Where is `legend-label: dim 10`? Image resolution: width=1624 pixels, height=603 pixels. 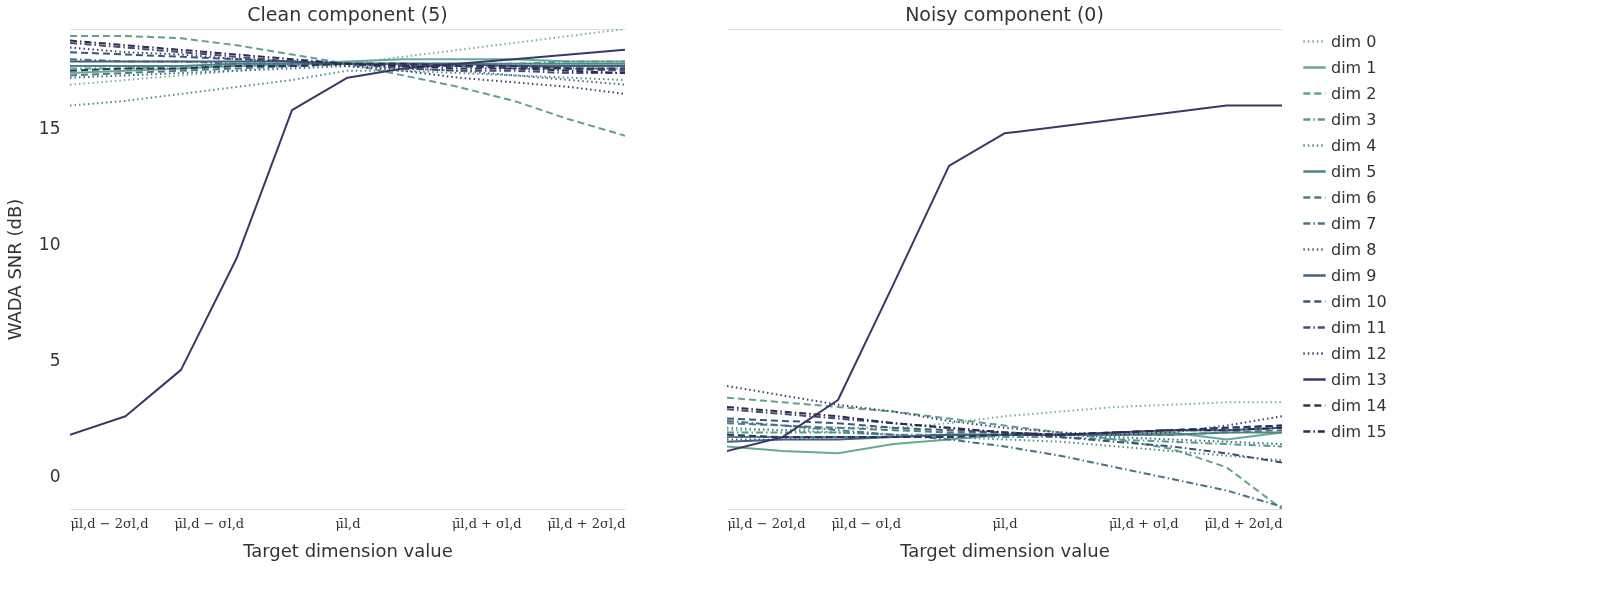 legend-label: dim 10 is located at coordinates (1359, 301).